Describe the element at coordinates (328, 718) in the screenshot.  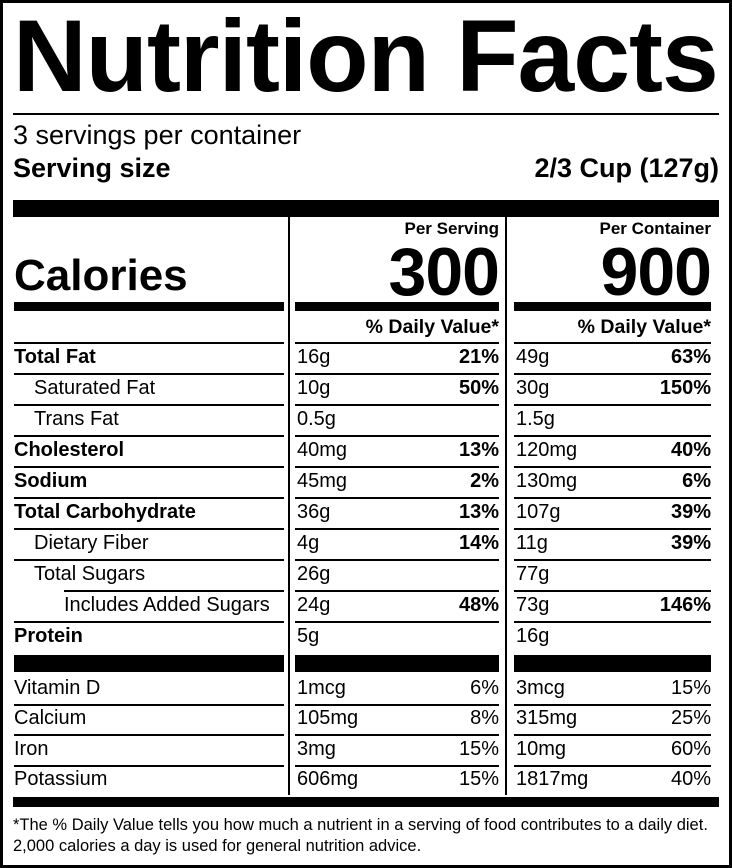
I see `vitamin-amount: 105mg` at that location.